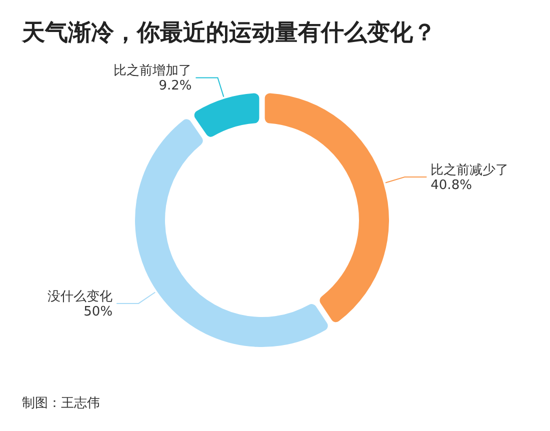  Describe the element at coordinates (61, 403) in the screenshot. I see `text: 制图：王志伟` at that location.